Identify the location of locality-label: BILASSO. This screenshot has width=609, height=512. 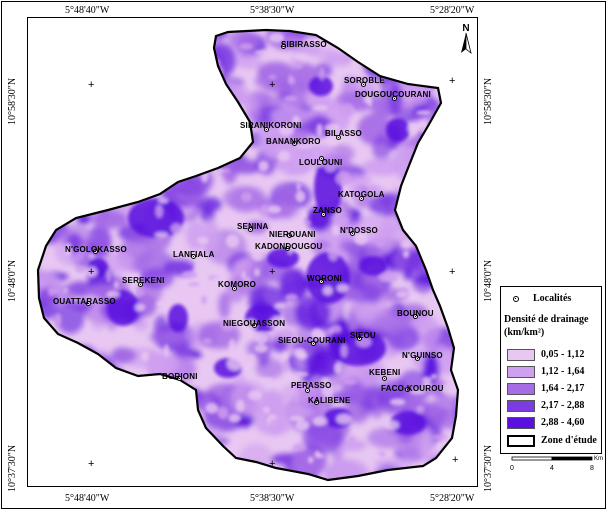
(343, 133).